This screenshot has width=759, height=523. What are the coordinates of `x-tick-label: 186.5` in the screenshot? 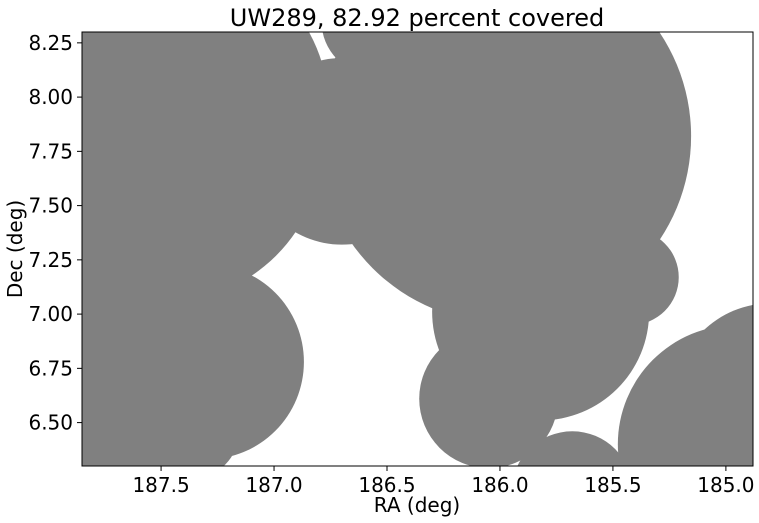 It's located at (386, 485).